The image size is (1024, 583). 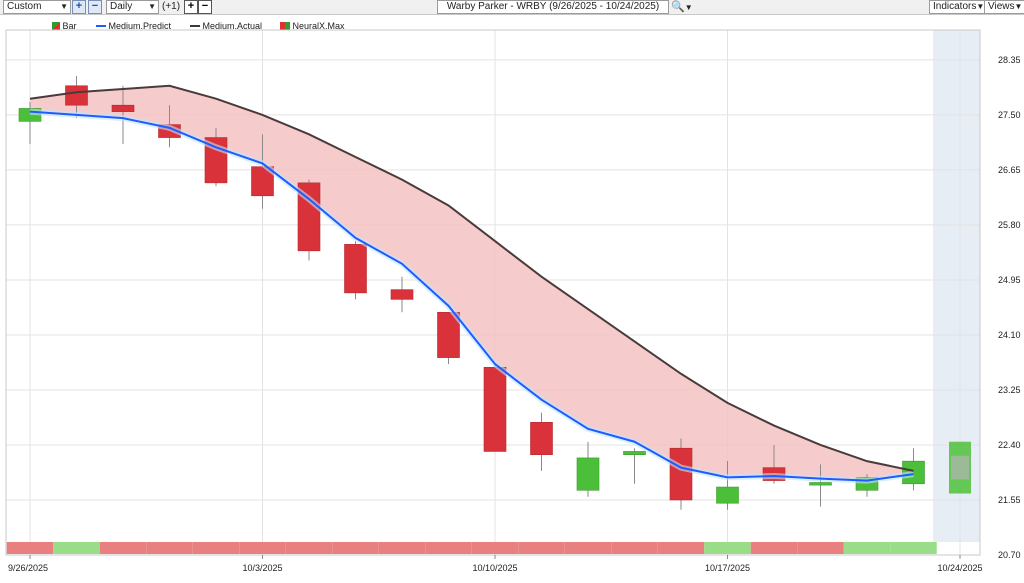 I want to click on y-tick-label: 24.10, so click(x=1009, y=335).